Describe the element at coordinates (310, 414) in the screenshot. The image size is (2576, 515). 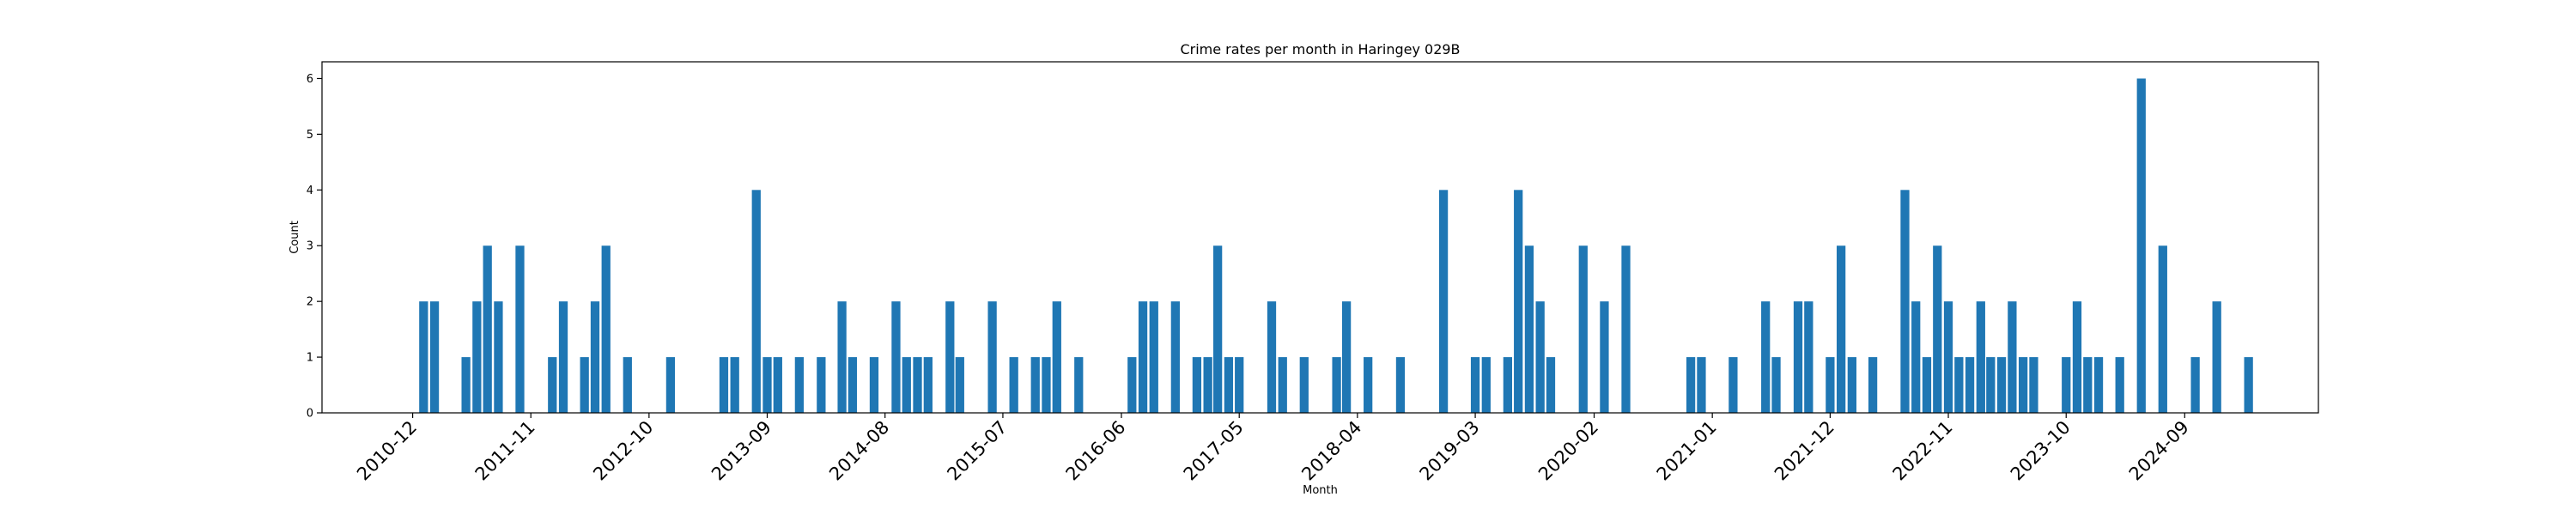
I see `y-tick-label: 0` at that location.